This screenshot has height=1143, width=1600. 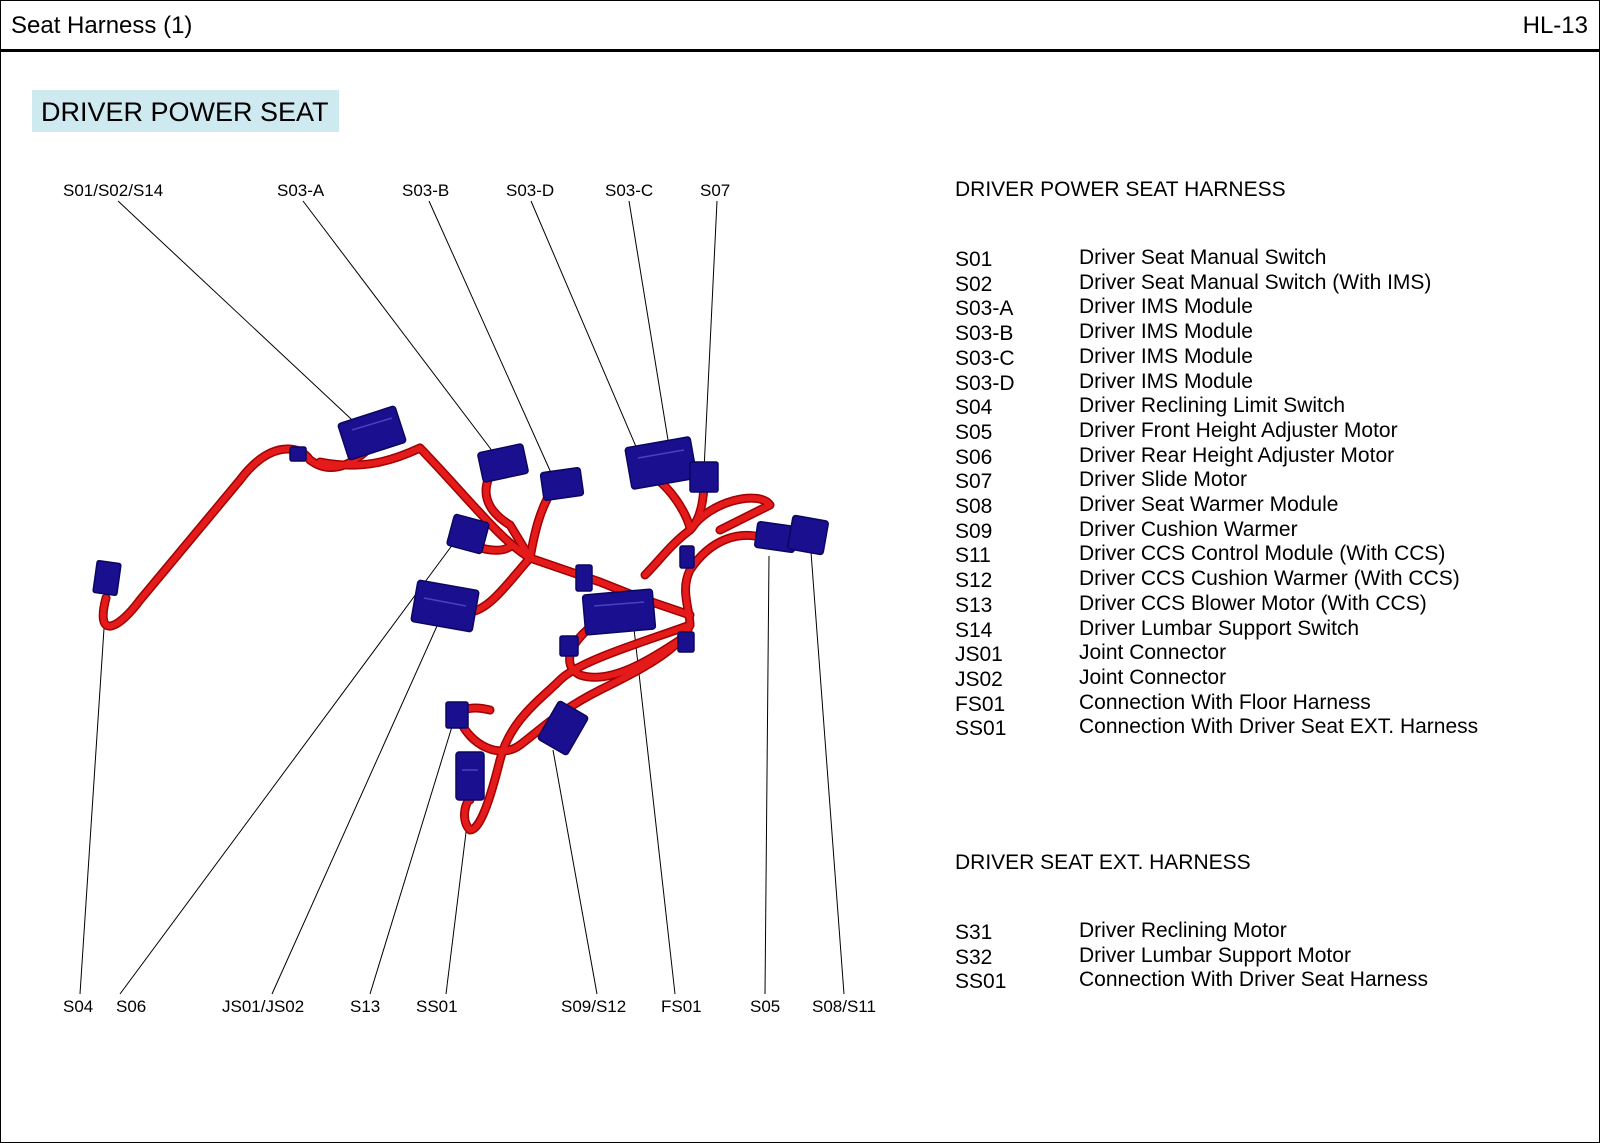 I want to click on callout-s01-s02-s14: S01/S02/S14, so click(x=113, y=190).